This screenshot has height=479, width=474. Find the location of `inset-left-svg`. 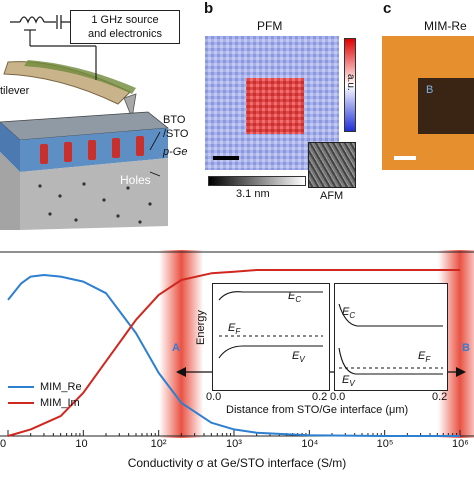

inset-left-svg is located at coordinates (271, 337).